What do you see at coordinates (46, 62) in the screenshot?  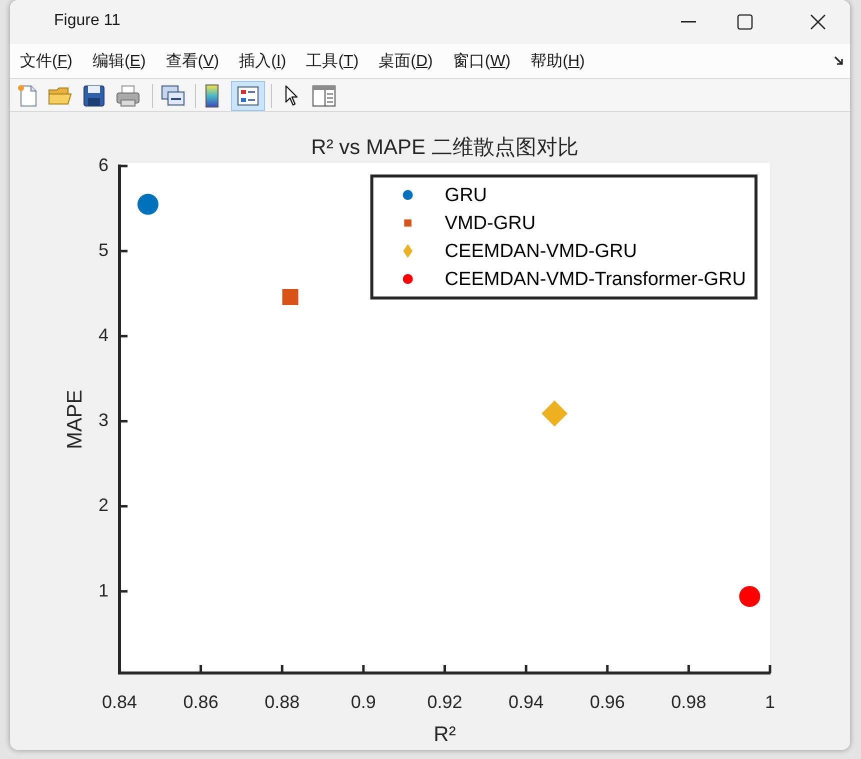 I see `text: 文件(F)` at bounding box center [46, 62].